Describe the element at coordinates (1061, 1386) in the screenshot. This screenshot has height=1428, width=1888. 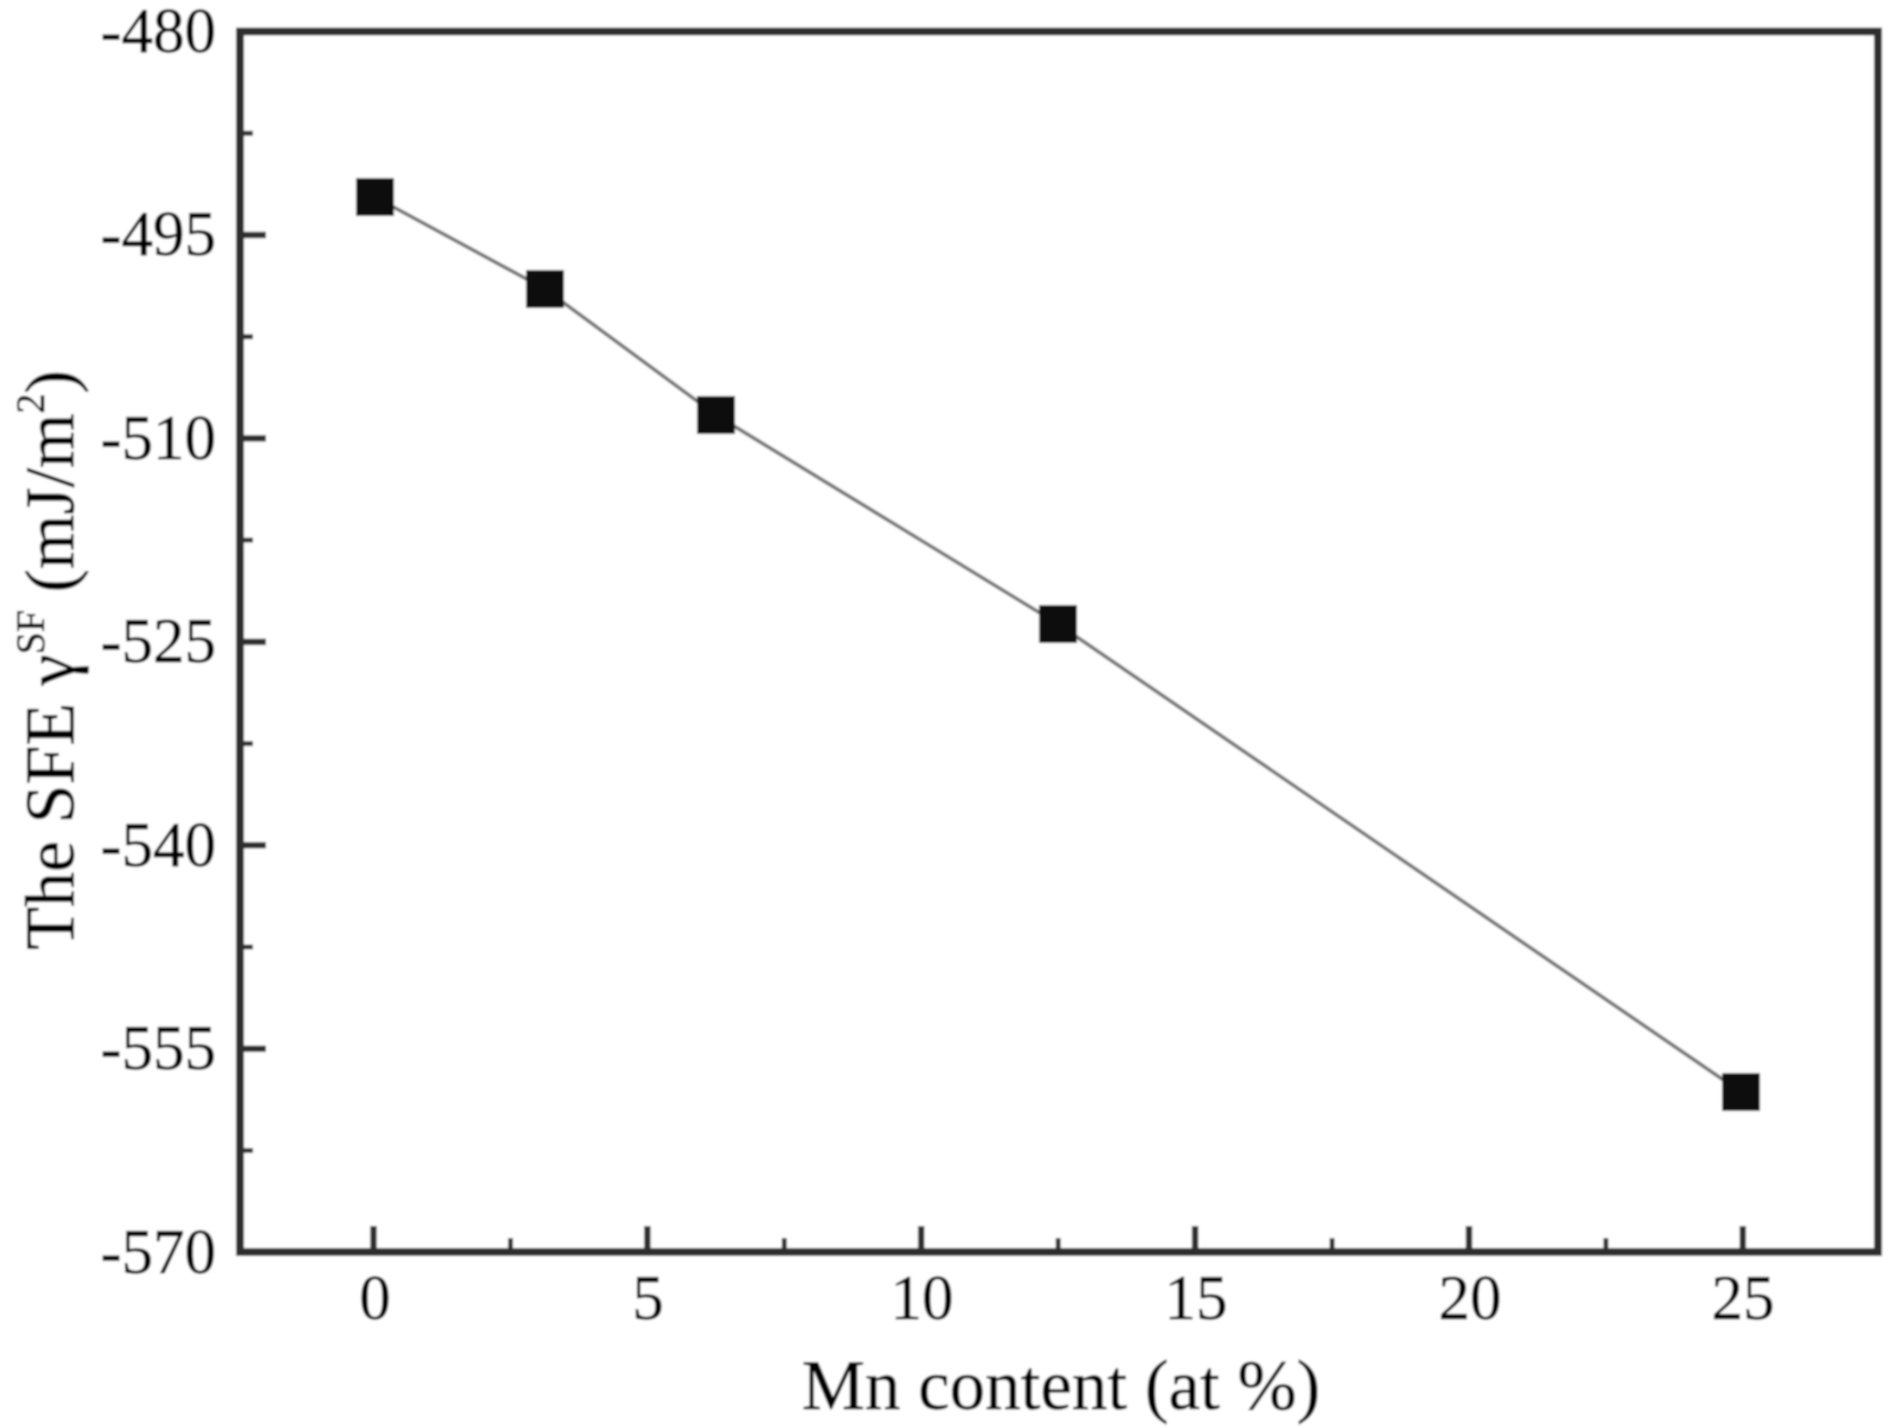
I see `svg-text: Mn content (at %)` at that location.